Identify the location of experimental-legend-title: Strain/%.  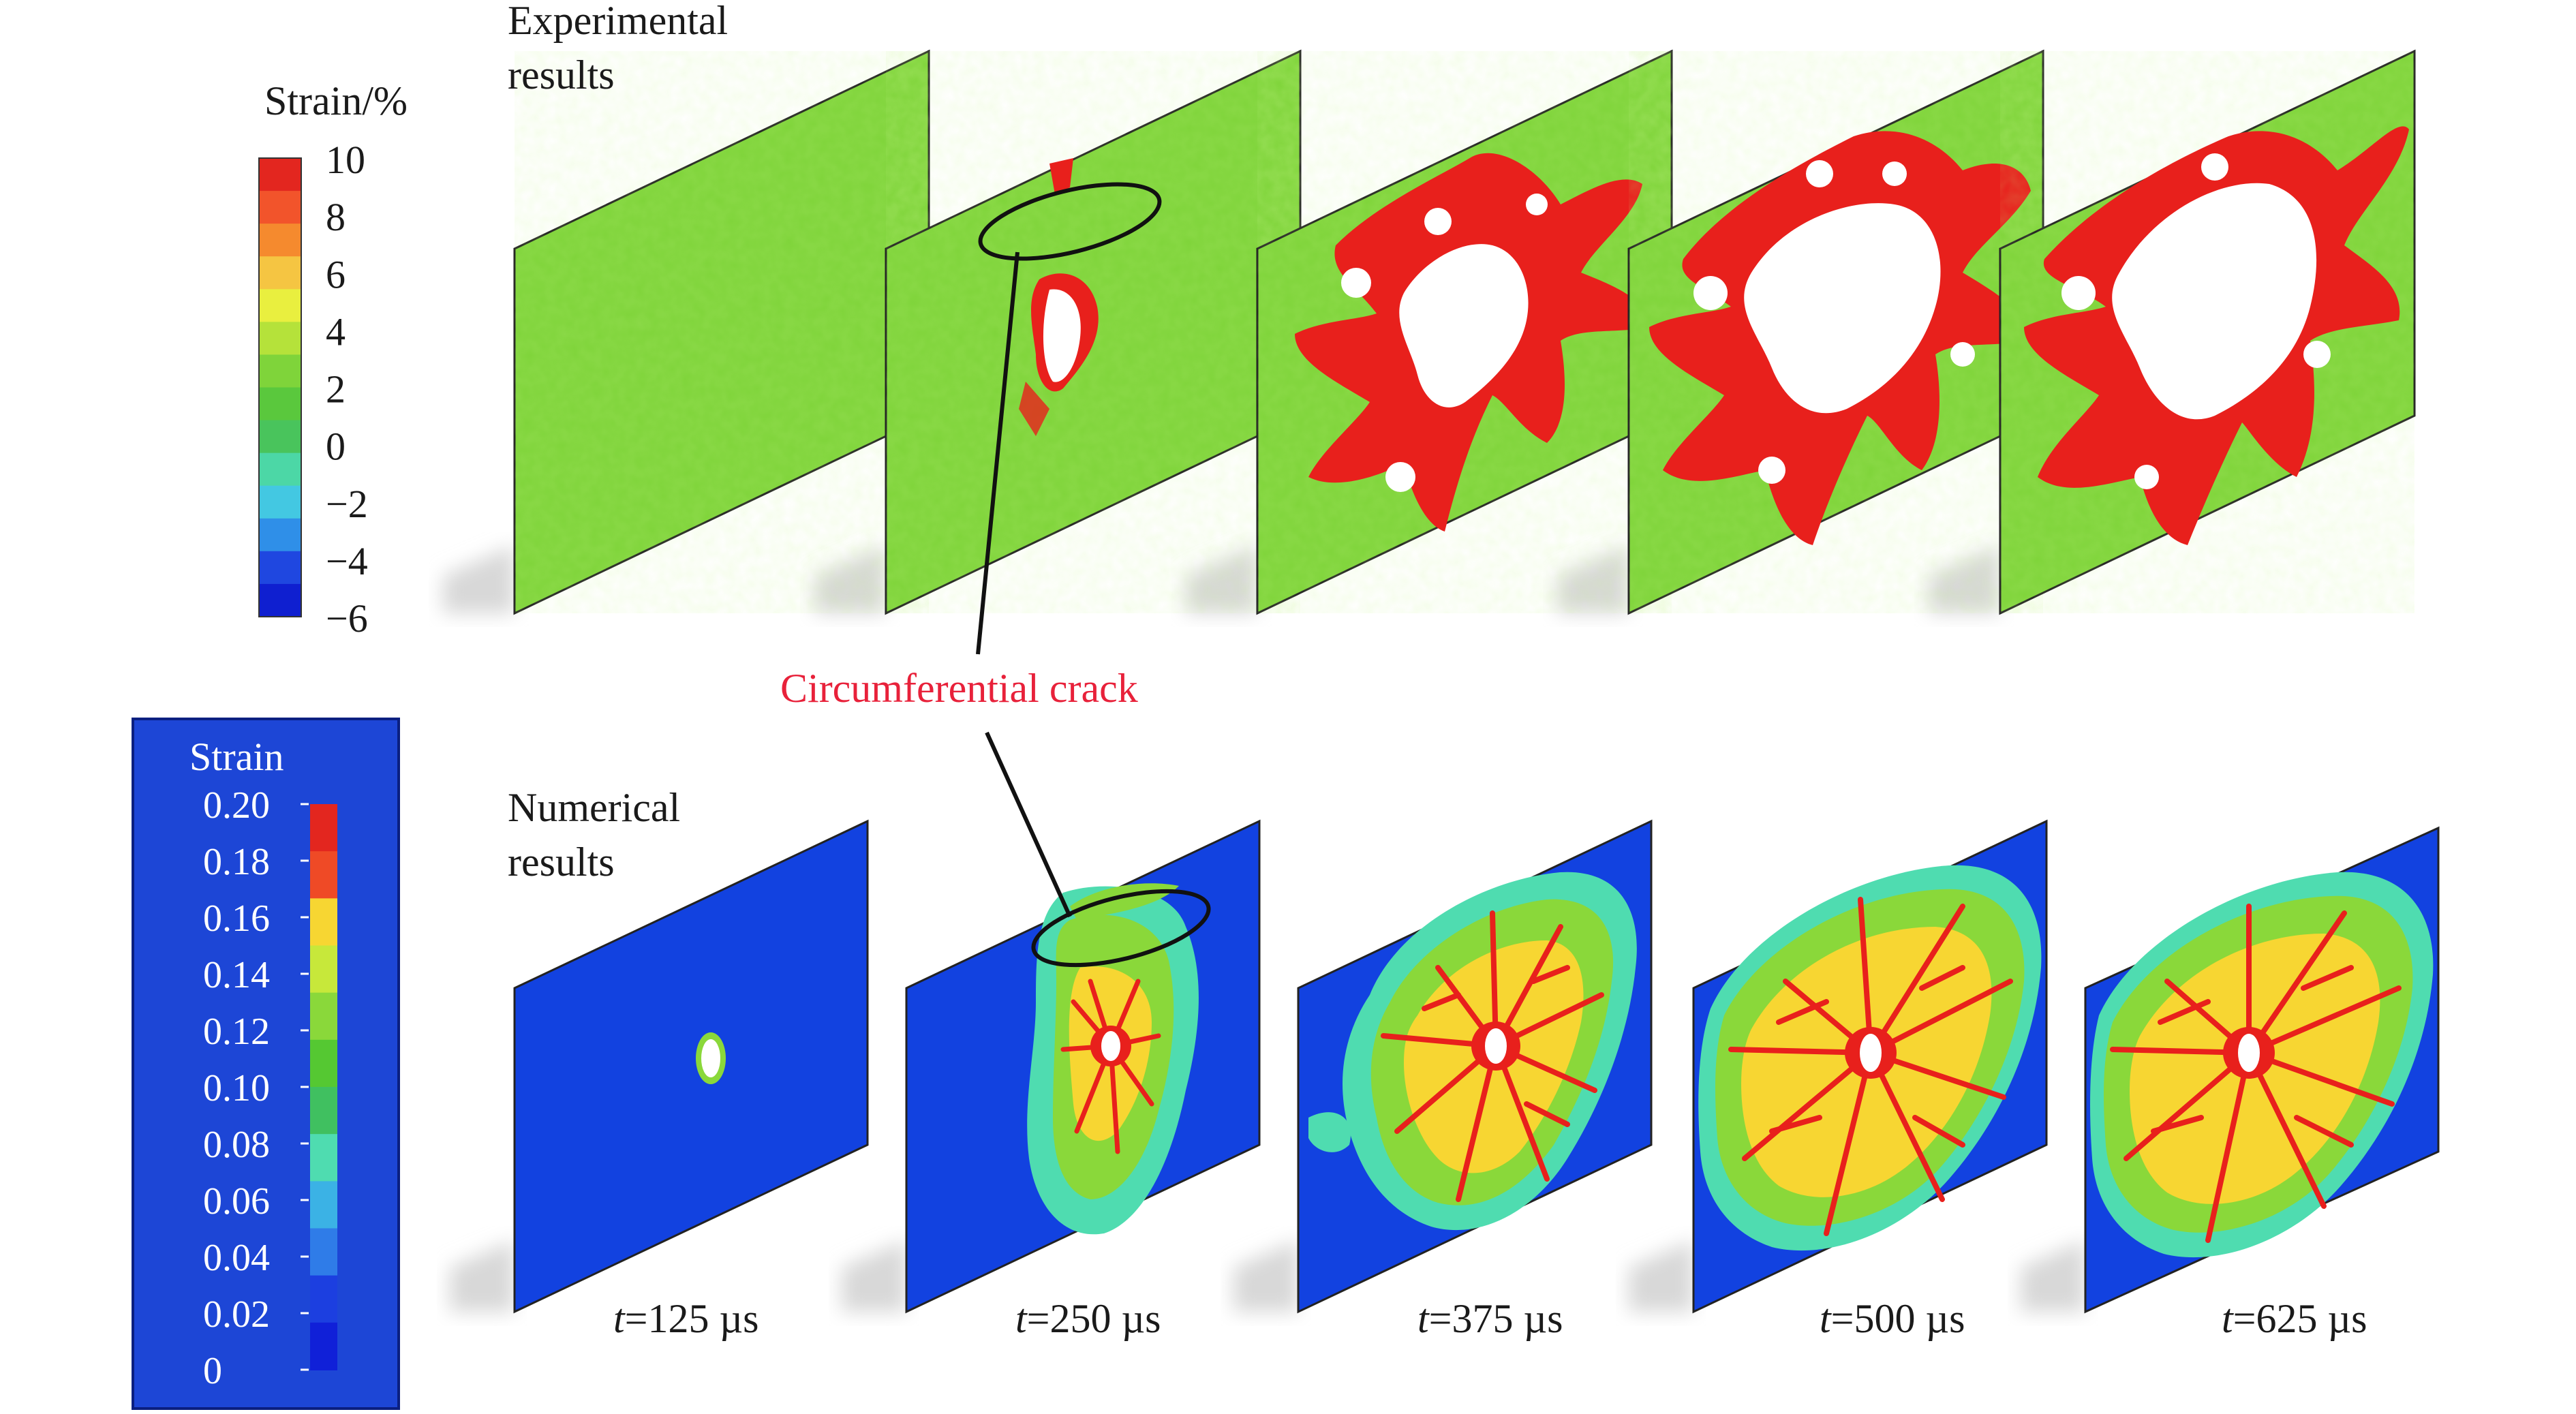
(336, 101).